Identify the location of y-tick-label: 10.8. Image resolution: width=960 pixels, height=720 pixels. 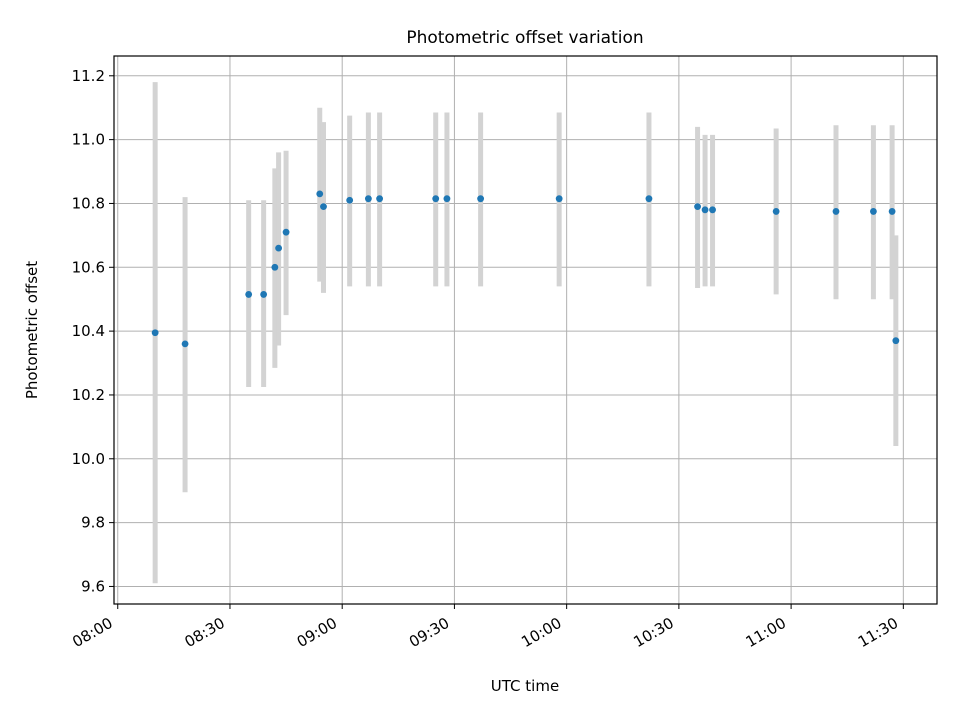
(88, 203).